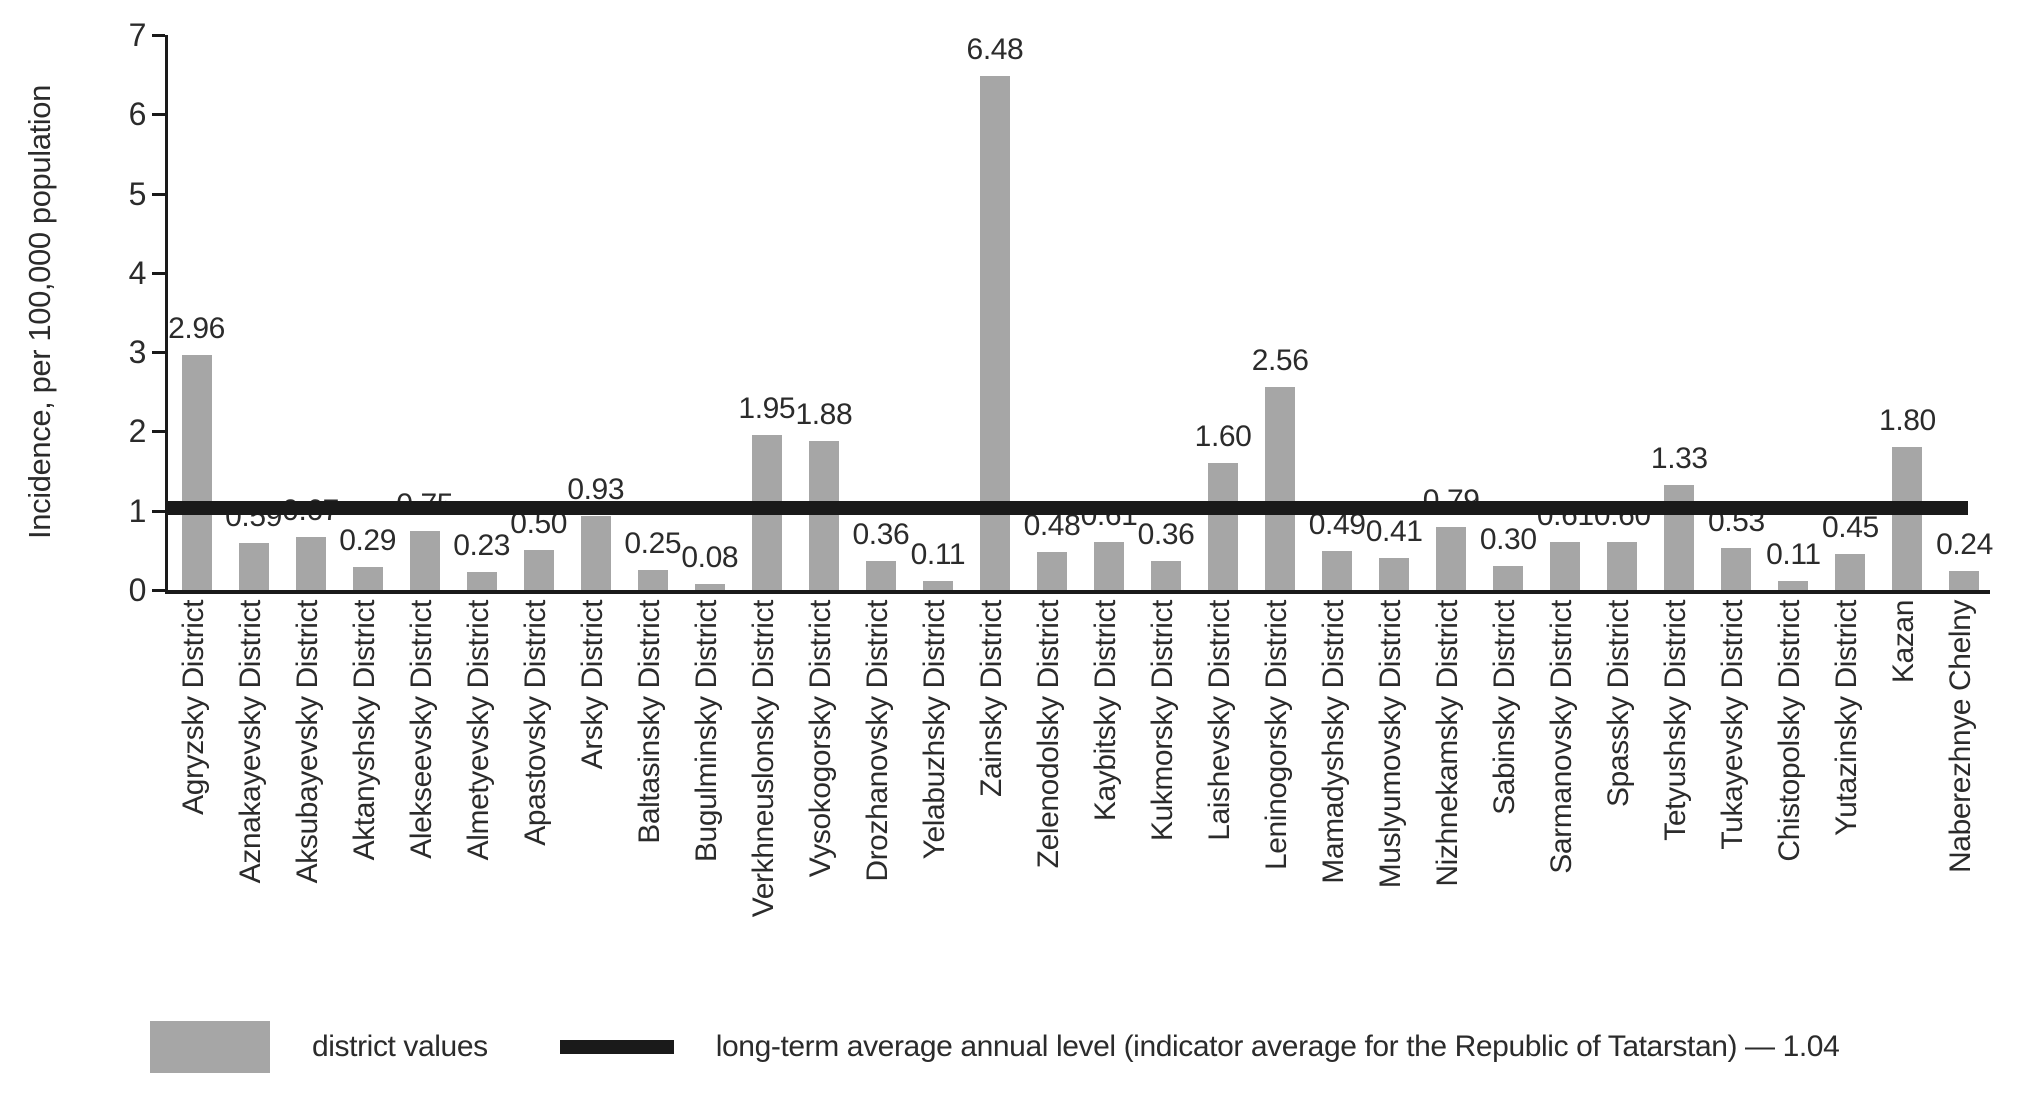  Describe the element at coordinates (137, 590) in the screenshot. I see `y-tick-label: 0` at that location.